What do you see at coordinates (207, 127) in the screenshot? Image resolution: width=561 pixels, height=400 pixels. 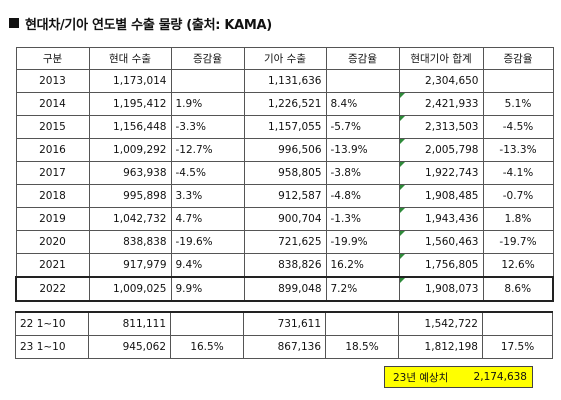 I see `hyundai-change-cell: -3.3%` at bounding box center [207, 127].